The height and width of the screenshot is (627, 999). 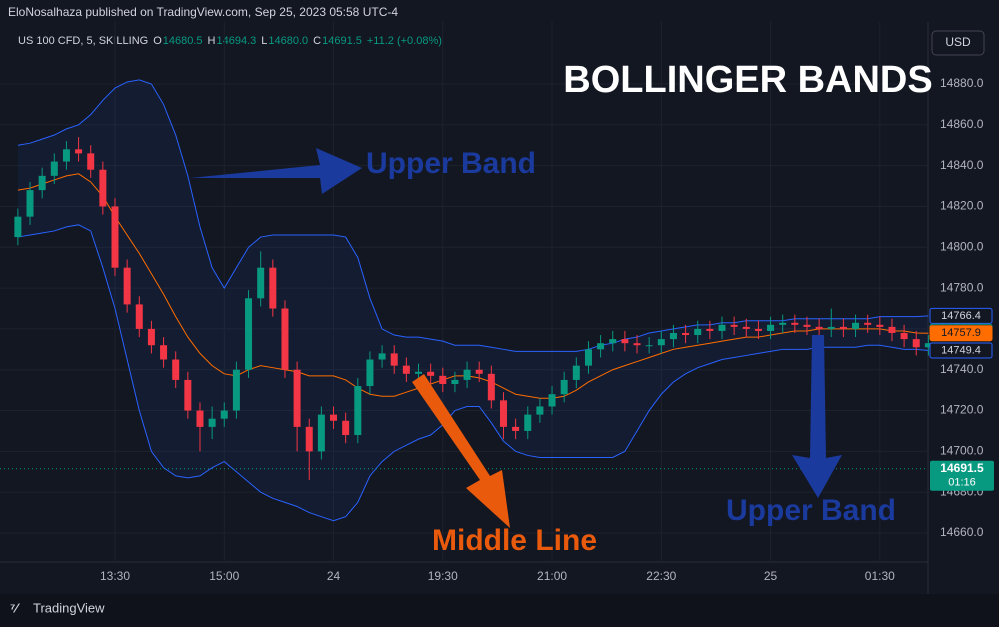 What do you see at coordinates (317, 41) in the screenshot?
I see `ohlc-key: C` at bounding box center [317, 41].